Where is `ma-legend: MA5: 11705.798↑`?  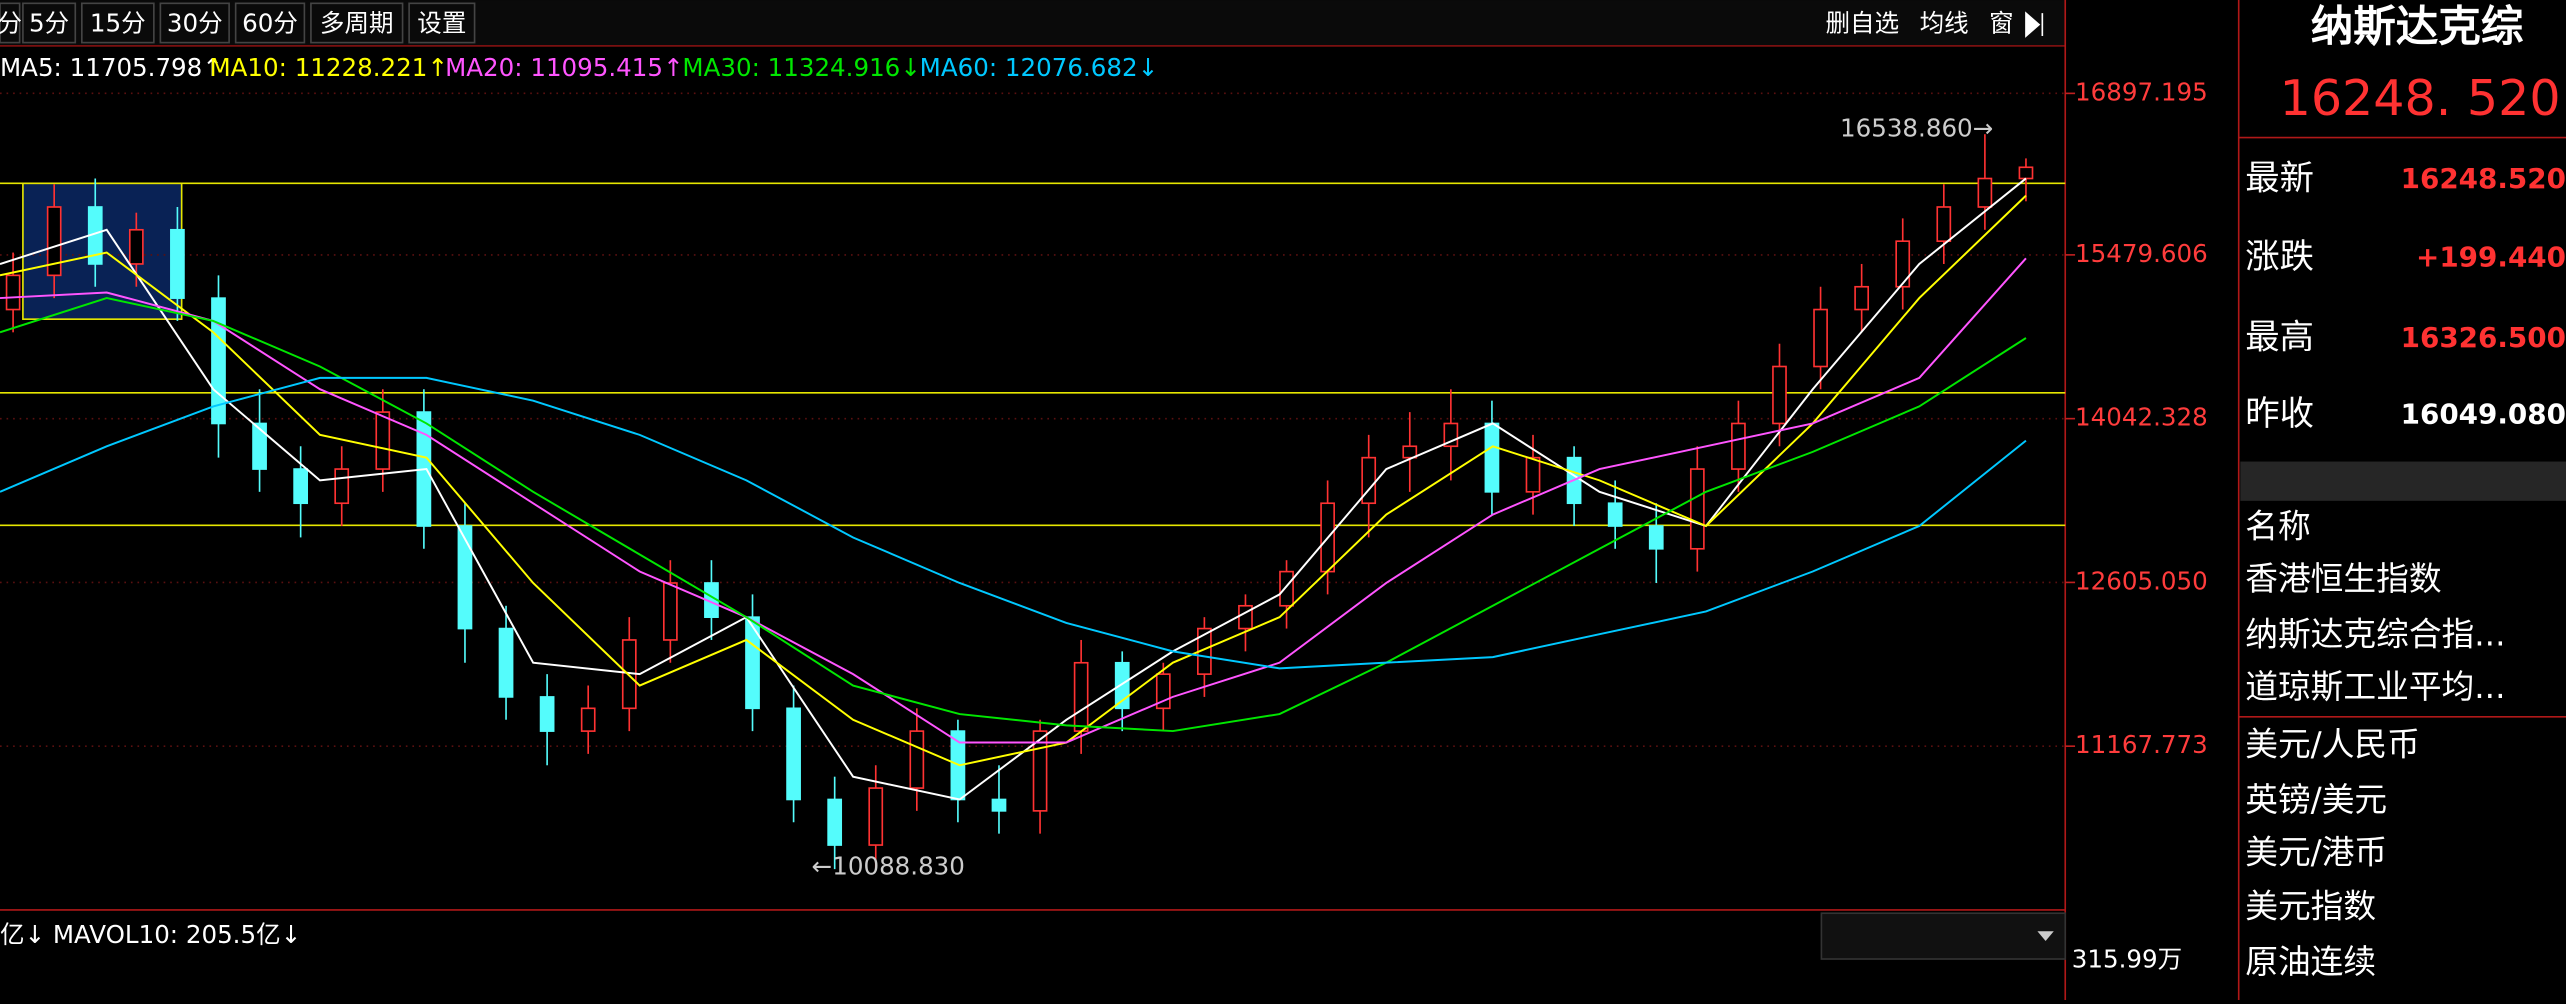 ma-legend: MA5: 11705.798↑ is located at coordinates (111, 67).